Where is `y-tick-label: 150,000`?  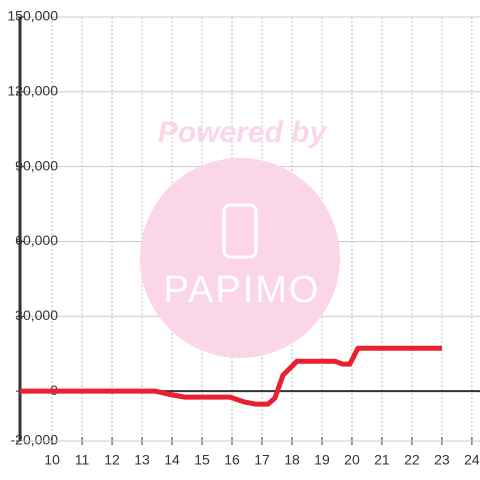
y-tick-label: 150,000 is located at coordinates (32, 16).